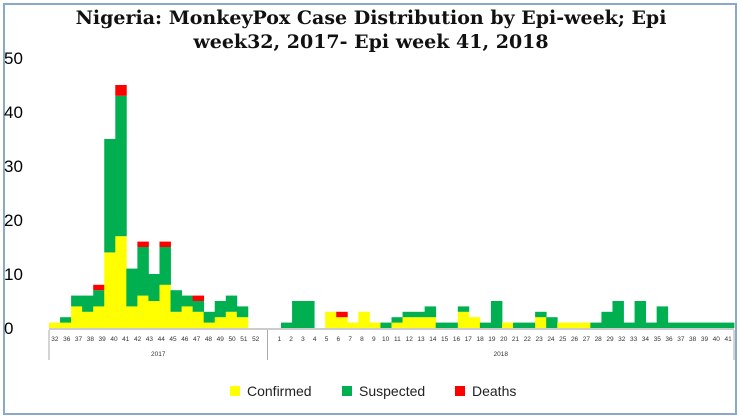 This screenshot has height=419, width=742. Describe the element at coordinates (374, 339) in the screenshot. I see `x-tick-label: 9` at that location.